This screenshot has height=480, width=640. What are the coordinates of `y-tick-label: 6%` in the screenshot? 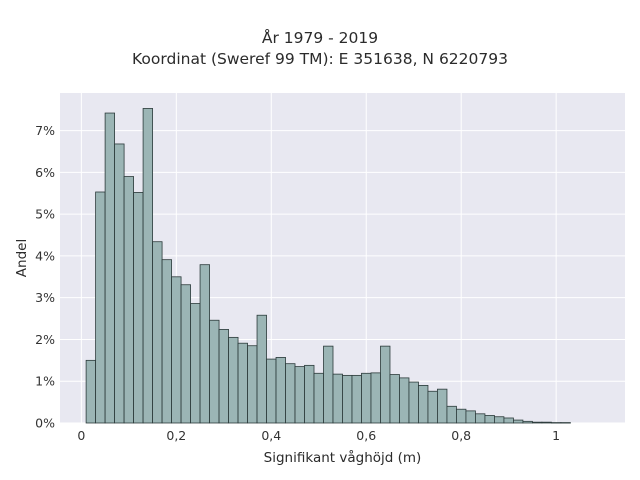 It's located at (45, 172).